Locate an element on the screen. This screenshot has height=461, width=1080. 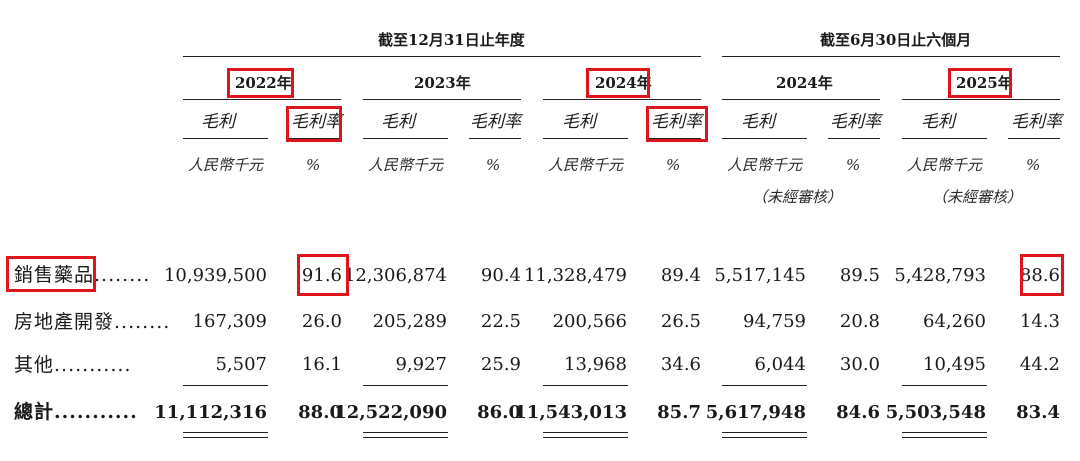
year-rule-2025-hy is located at coordinates (981, 99).